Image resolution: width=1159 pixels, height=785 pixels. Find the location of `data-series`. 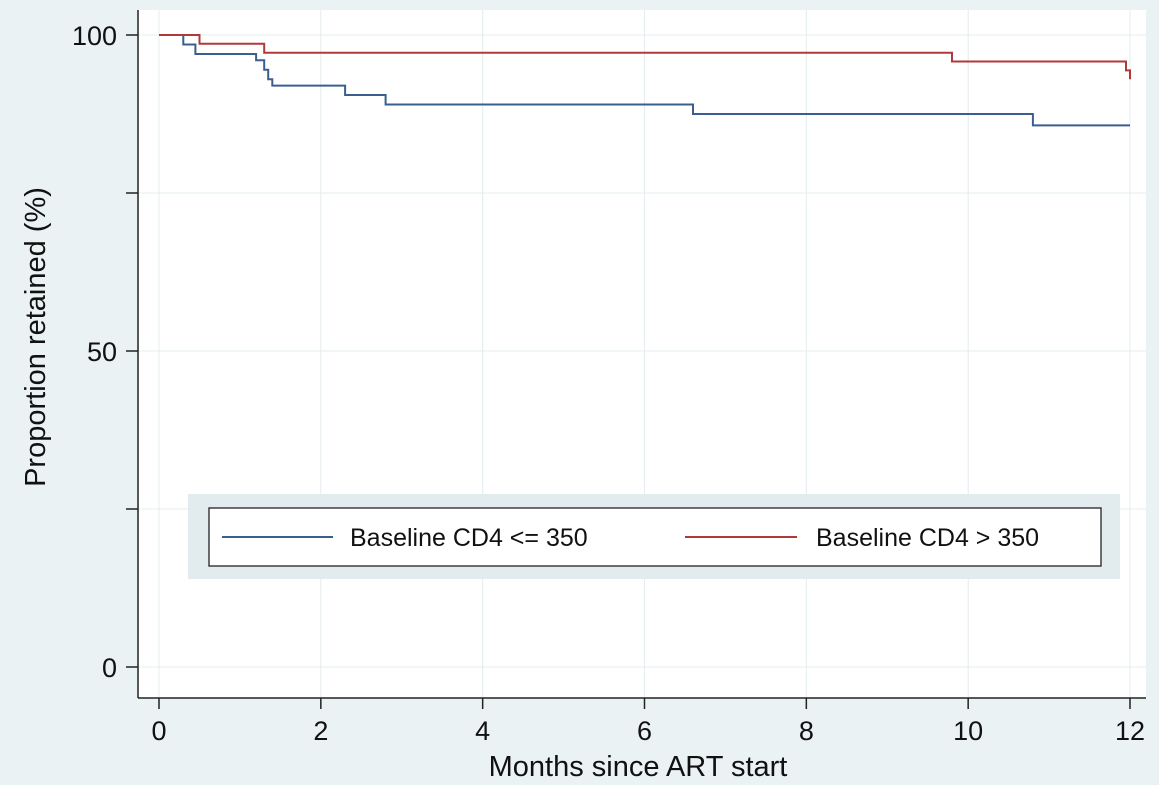

data-series is located at coordinates (645, 80).